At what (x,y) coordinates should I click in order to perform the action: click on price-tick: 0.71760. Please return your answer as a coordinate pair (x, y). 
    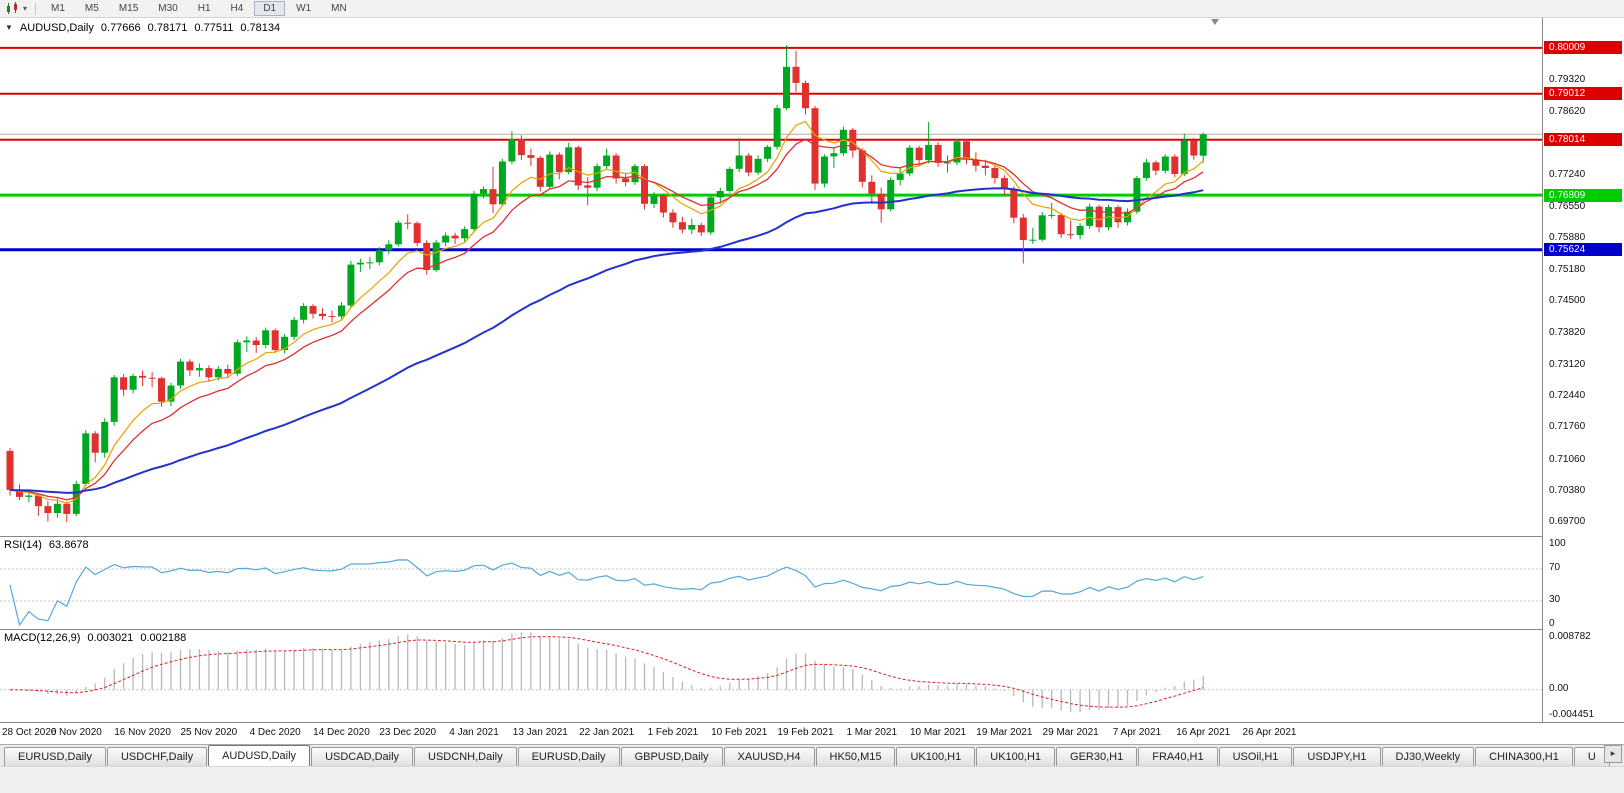
    Looking at the image, I should click on (1567, 427).